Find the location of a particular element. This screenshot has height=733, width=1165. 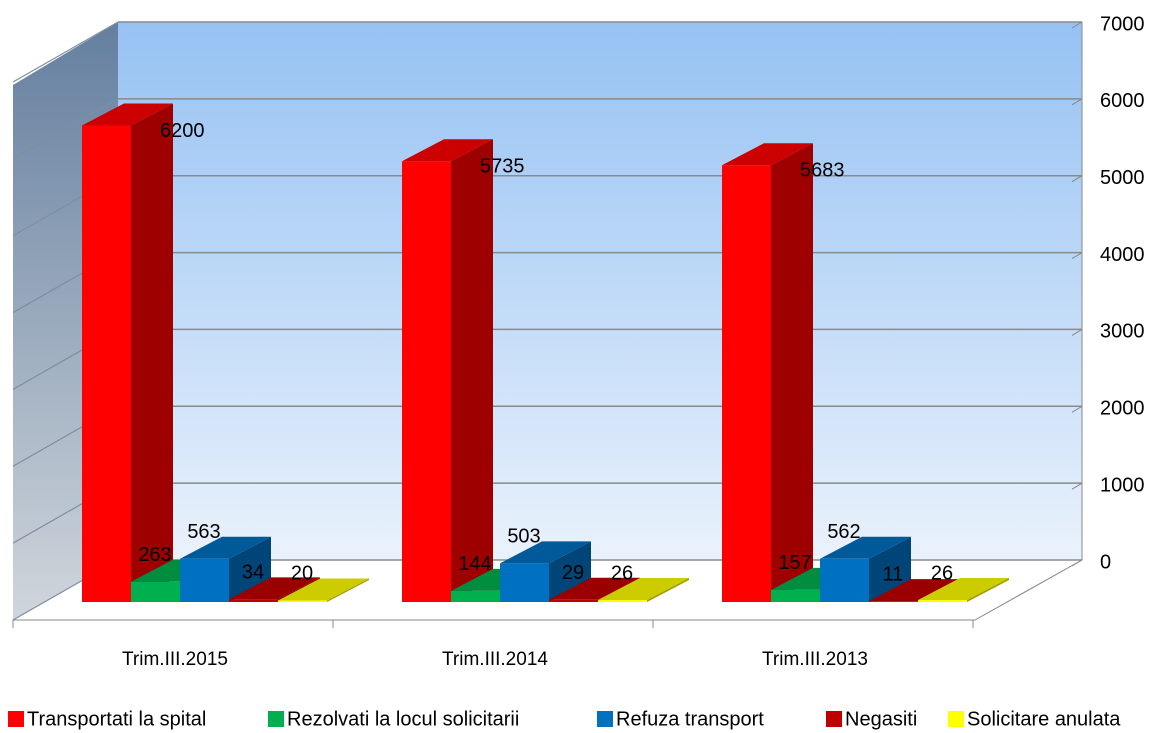

y-tick-label: 4000 is located at coordinates (1122, 255).